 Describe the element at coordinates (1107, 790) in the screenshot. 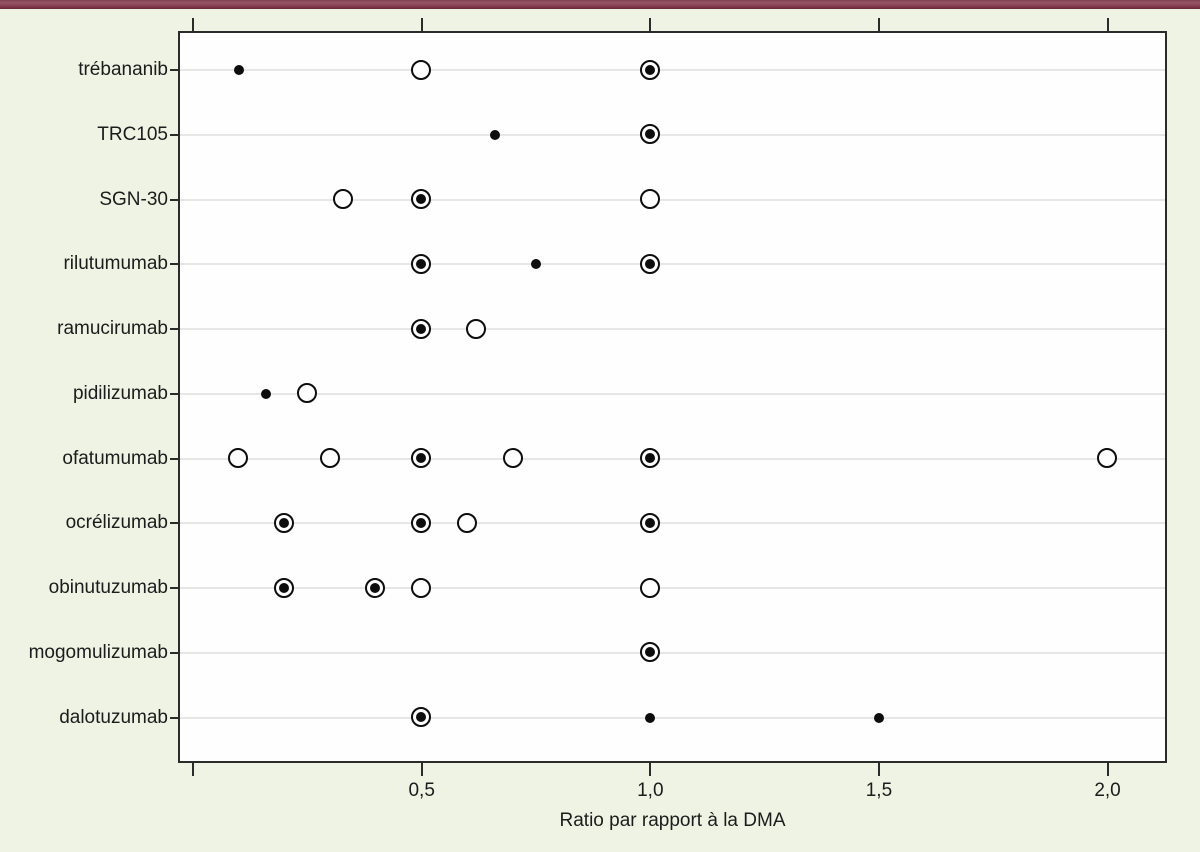

I see `x-axis-tick-label: 2,0` at that location.